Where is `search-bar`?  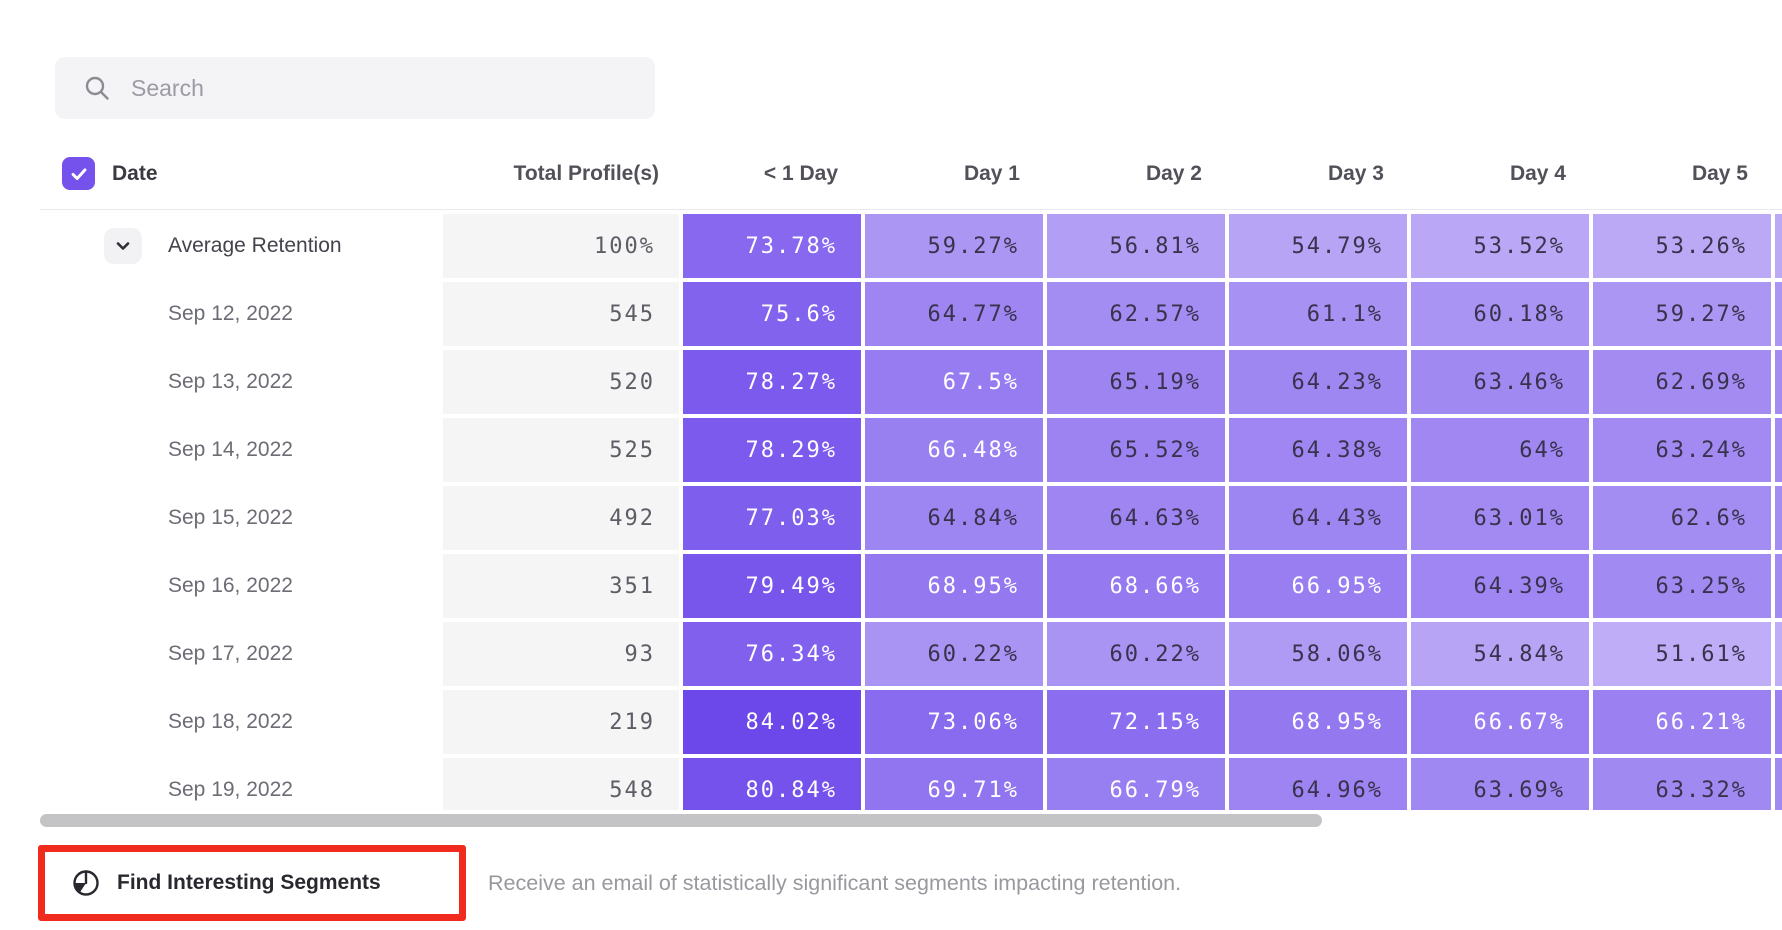 search-bar is located at coordinates (355, 88).